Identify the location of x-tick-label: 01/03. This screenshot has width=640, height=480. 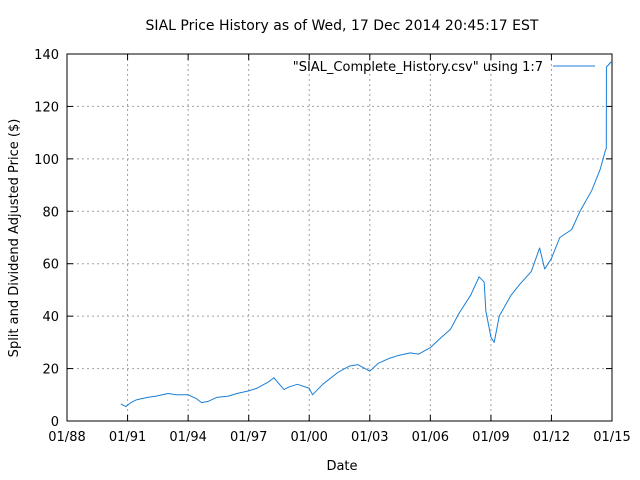
(369, 437).